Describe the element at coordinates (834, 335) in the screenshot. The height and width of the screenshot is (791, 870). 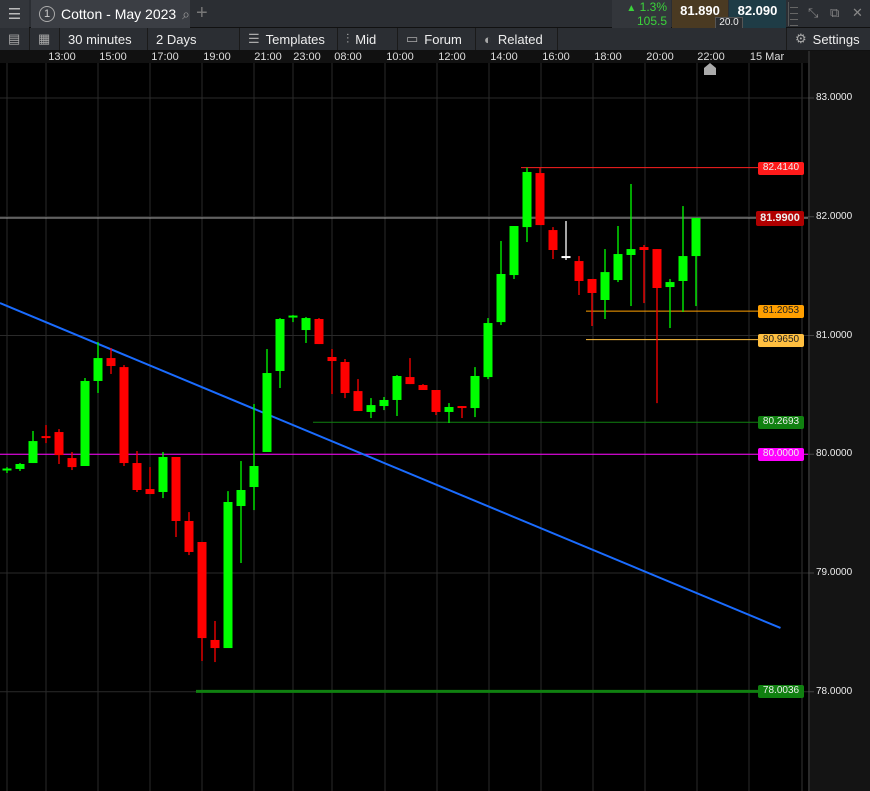
I see `price-tick-label: 81.0000` at that location.